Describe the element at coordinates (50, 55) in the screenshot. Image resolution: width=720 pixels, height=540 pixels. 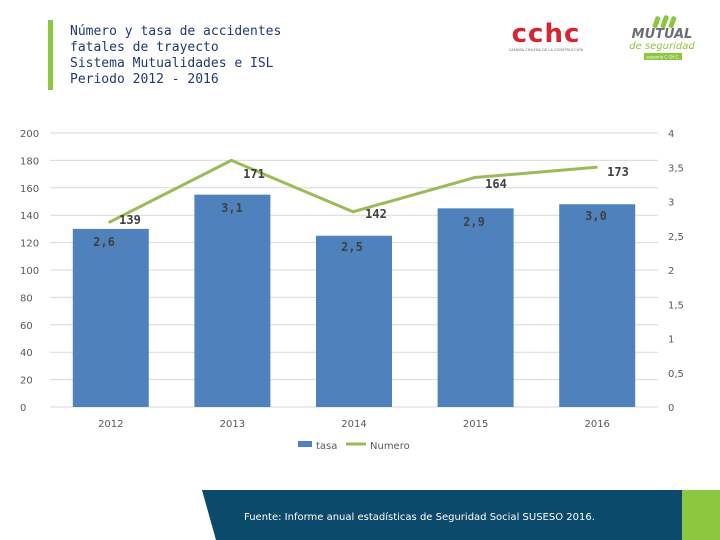
I see `title-accent-bar` at that location.